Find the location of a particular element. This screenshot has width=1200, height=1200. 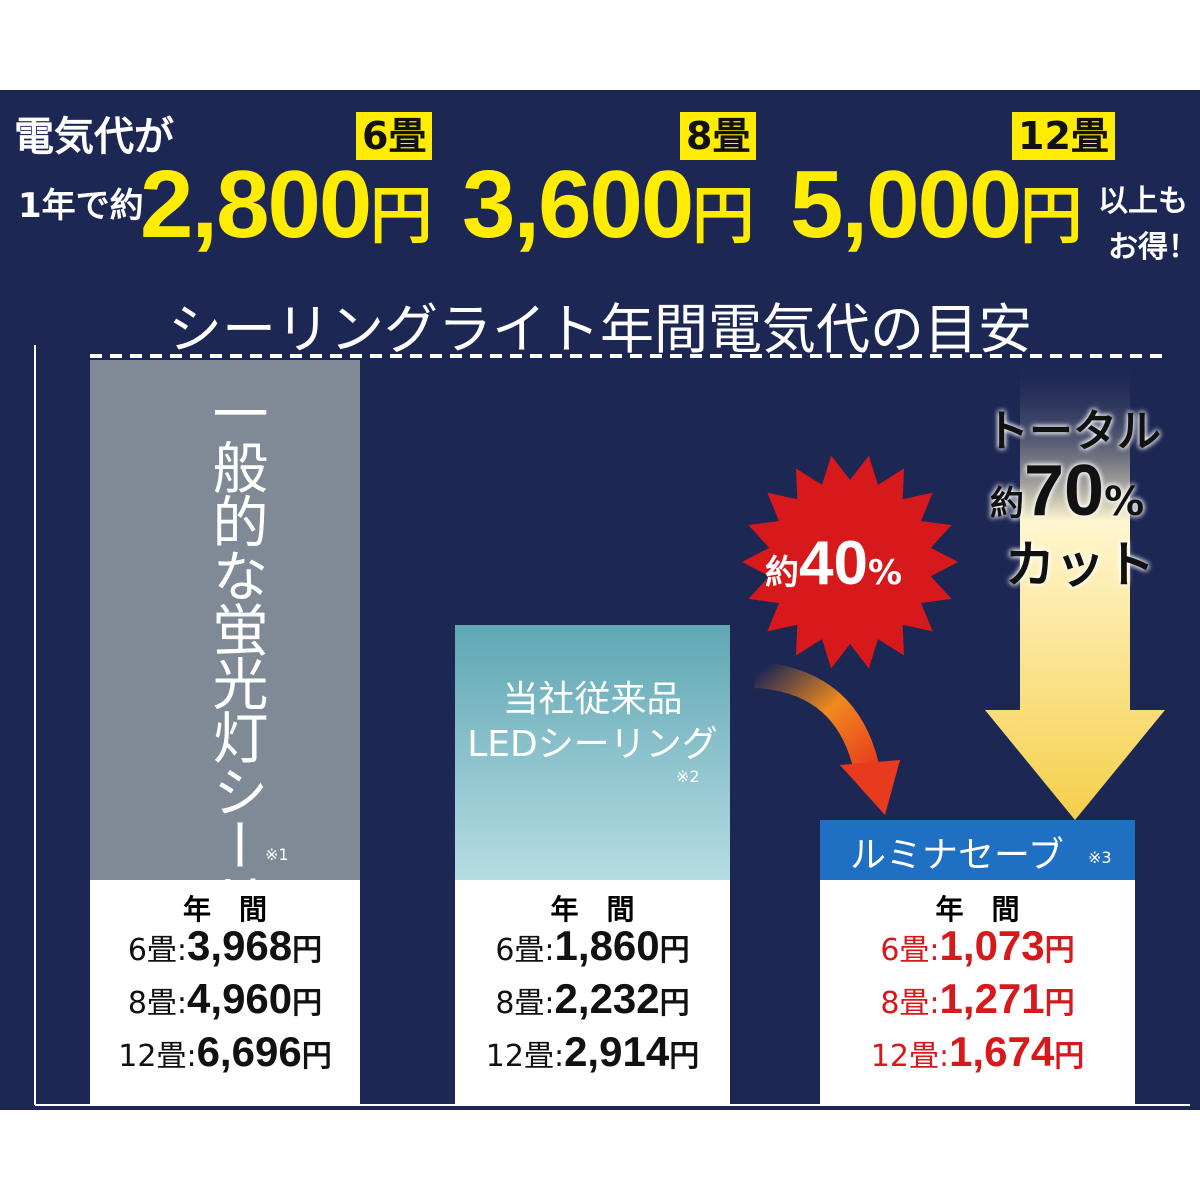

badge-unit: % is located at coordinates (885, 573).